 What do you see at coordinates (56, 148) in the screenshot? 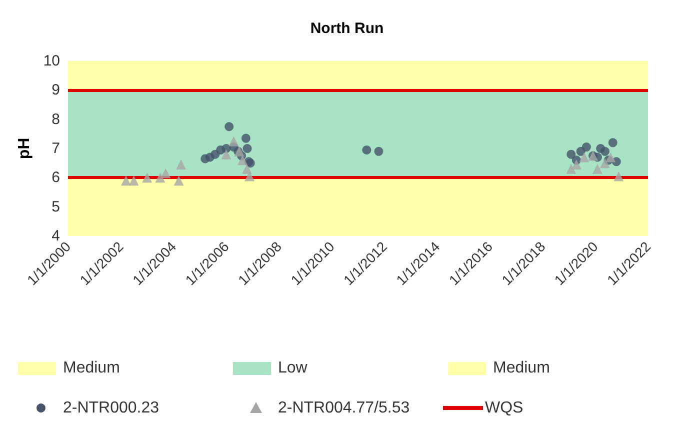
I see `y-tick-label: 7` at bounding box center [56, 148].